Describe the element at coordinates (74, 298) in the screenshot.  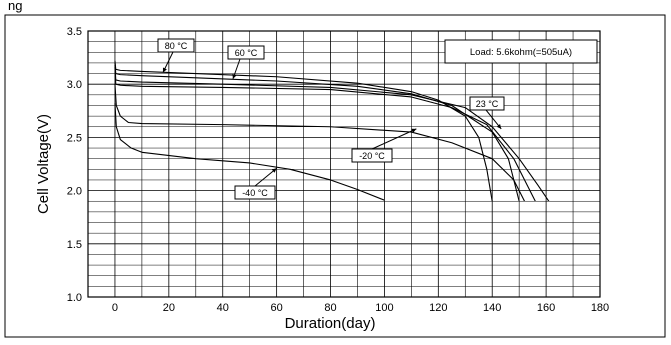
I see `y-tick-label: 1.0` at that location.